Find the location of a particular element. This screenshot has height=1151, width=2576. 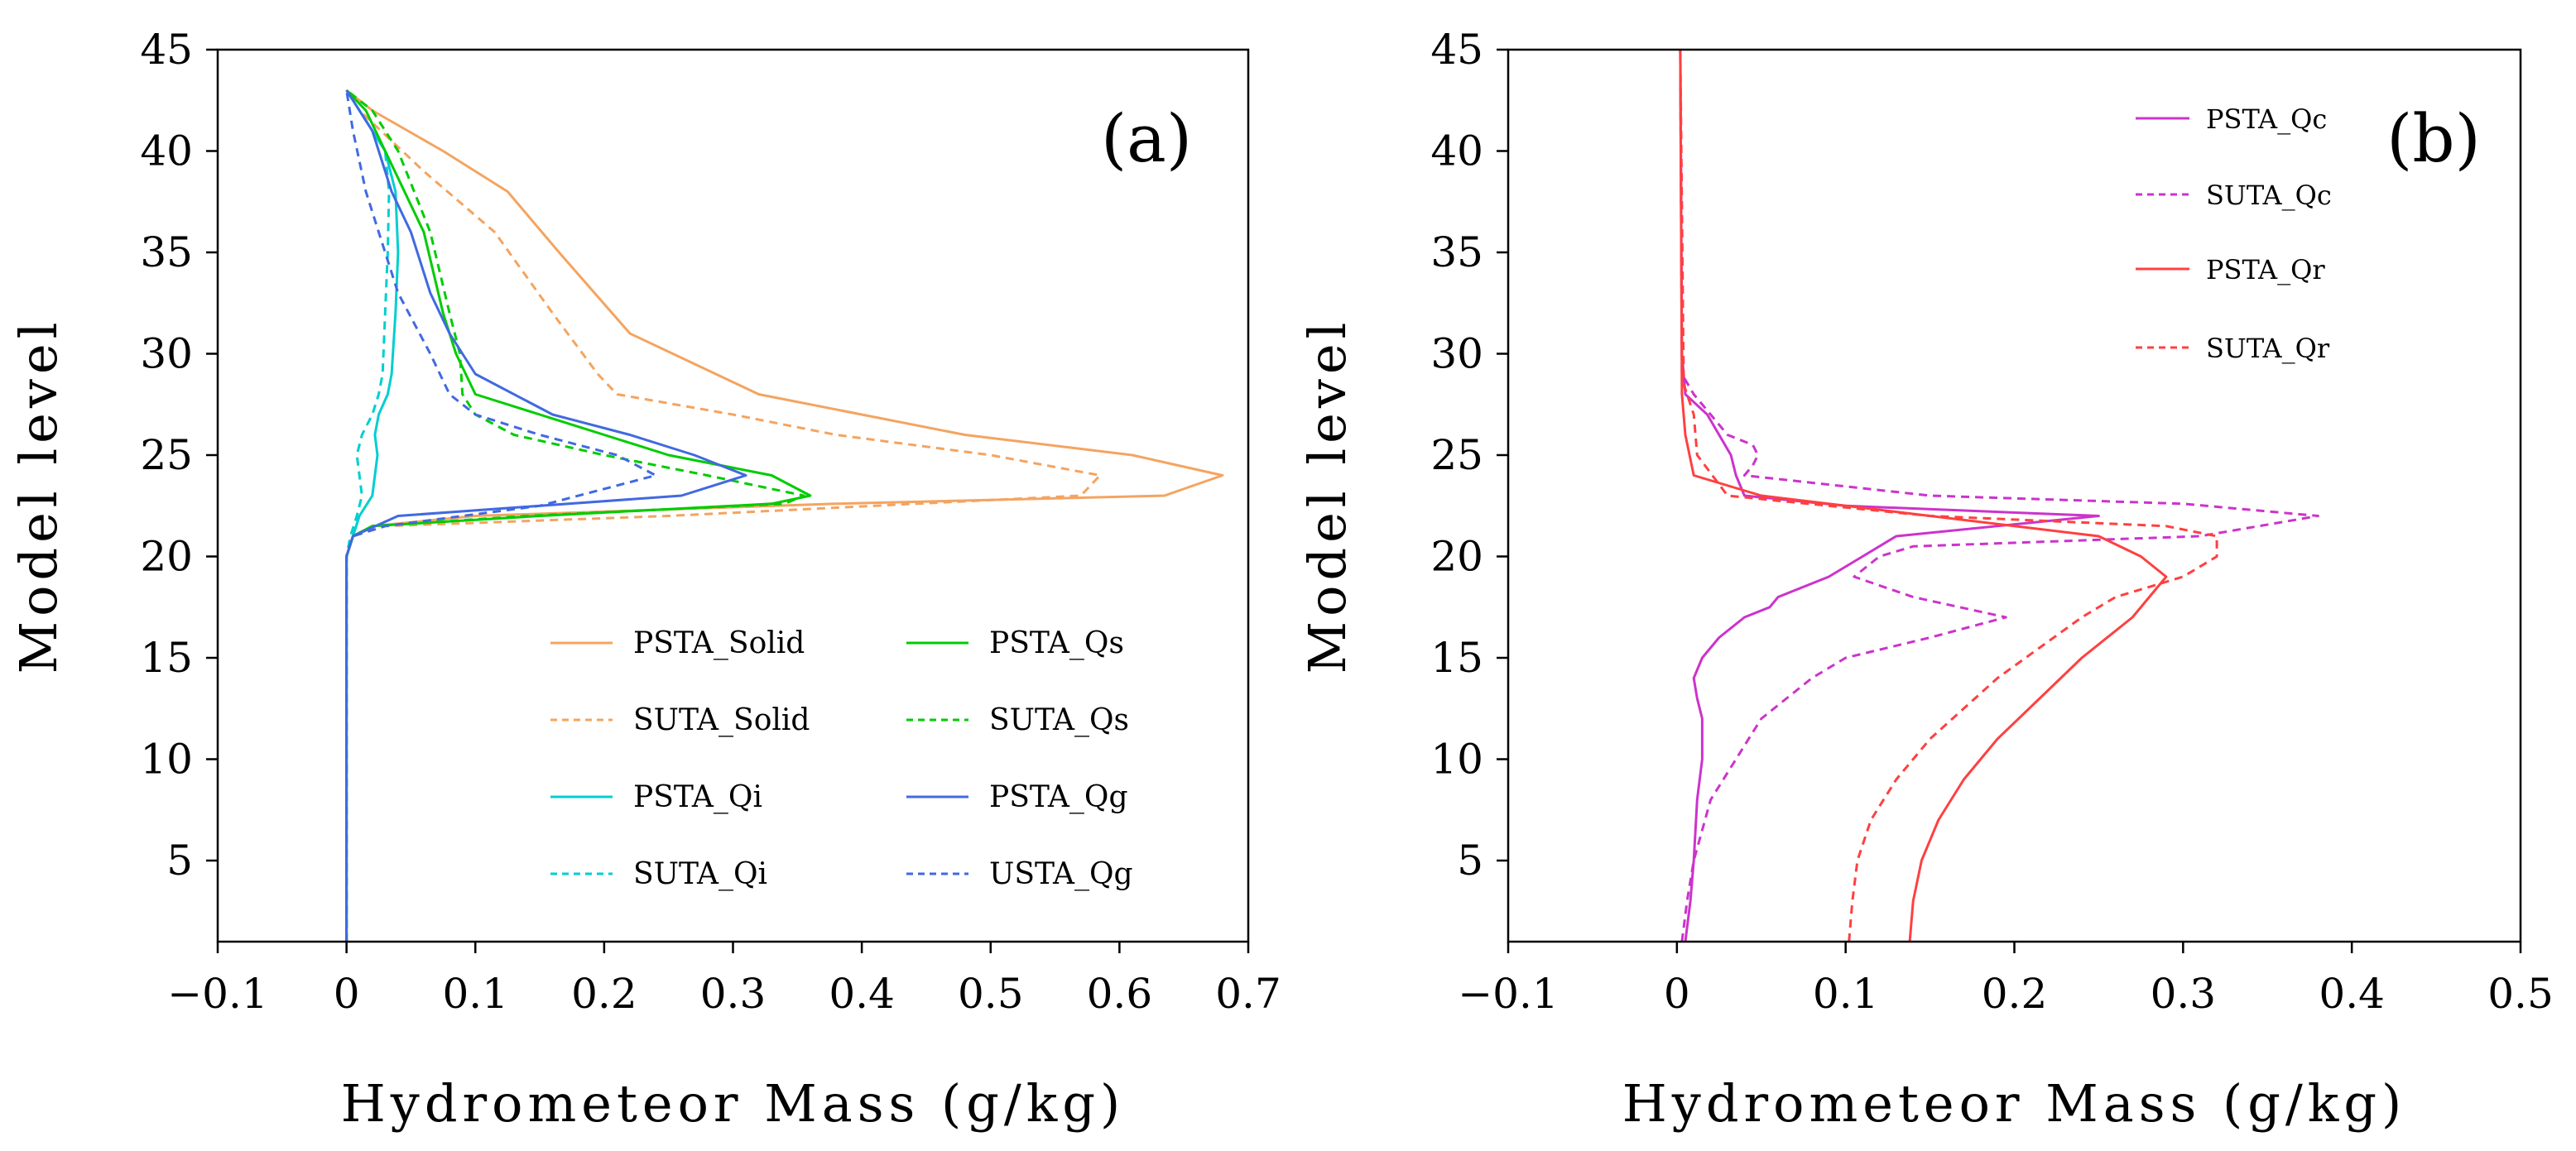

legend-label-psta-qs: PSTA_Qs is located at coordinates (1056, 643).